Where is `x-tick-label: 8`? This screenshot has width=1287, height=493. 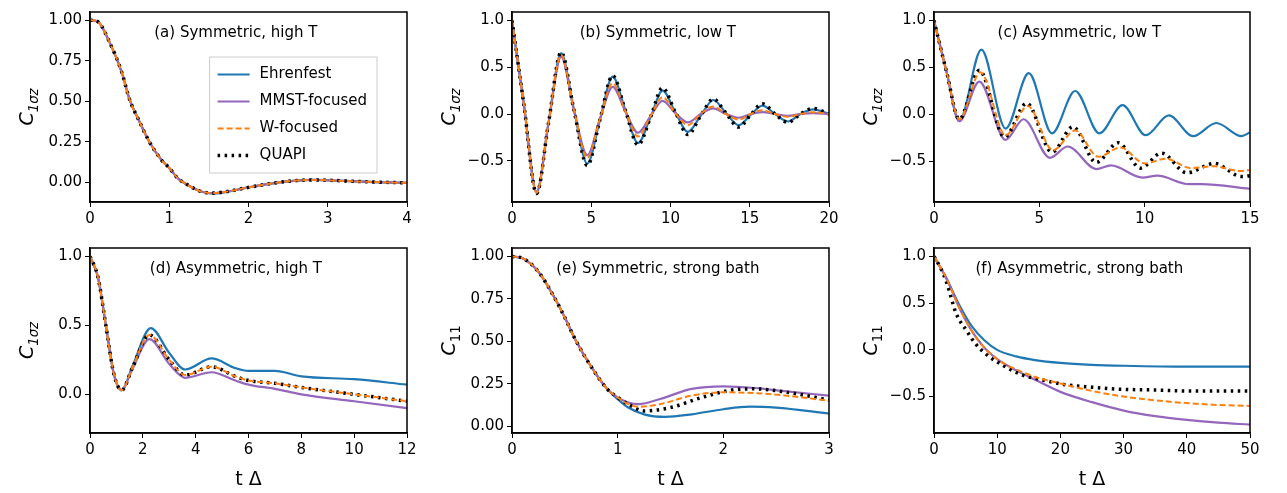
x-tick-label: 8 is located at coordinates (301, 448).